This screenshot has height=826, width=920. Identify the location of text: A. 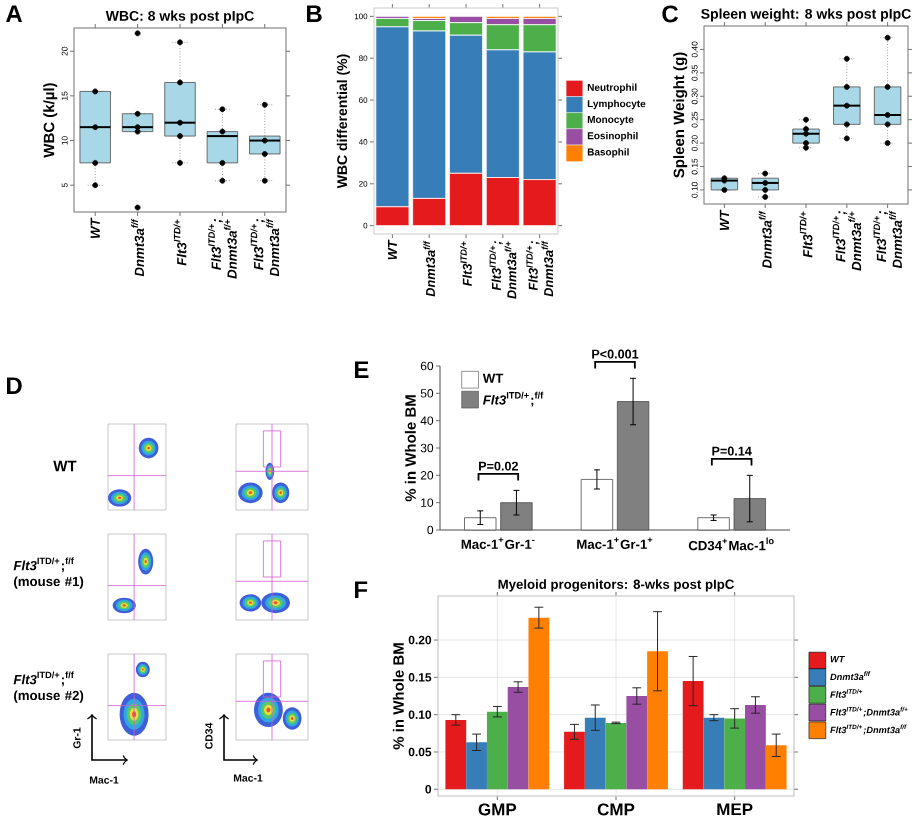
(14, 13).